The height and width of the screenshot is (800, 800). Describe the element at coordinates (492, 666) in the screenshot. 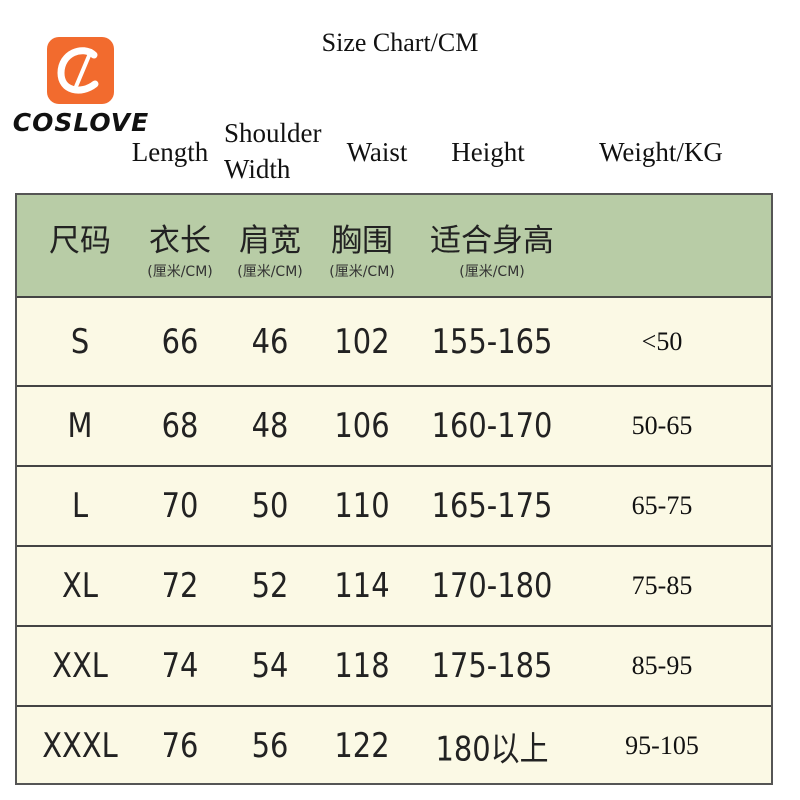

I see `cell: 175-185` at that location.